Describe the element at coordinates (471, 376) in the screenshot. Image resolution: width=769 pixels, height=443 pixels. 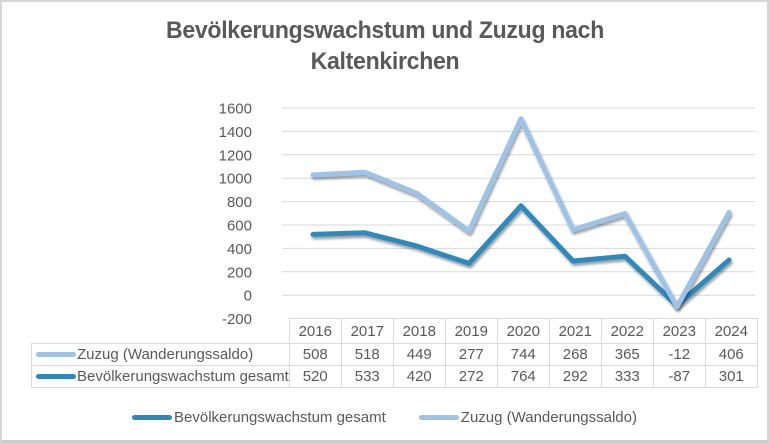
I see `table-value-cell: 272` at that location.